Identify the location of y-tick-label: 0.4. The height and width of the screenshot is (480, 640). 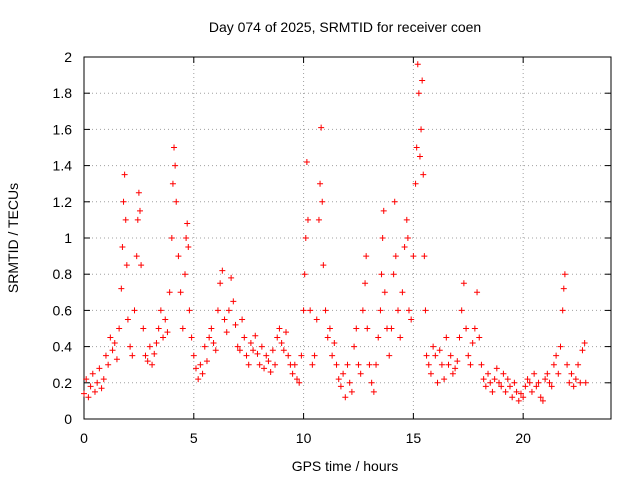
(63, 347).